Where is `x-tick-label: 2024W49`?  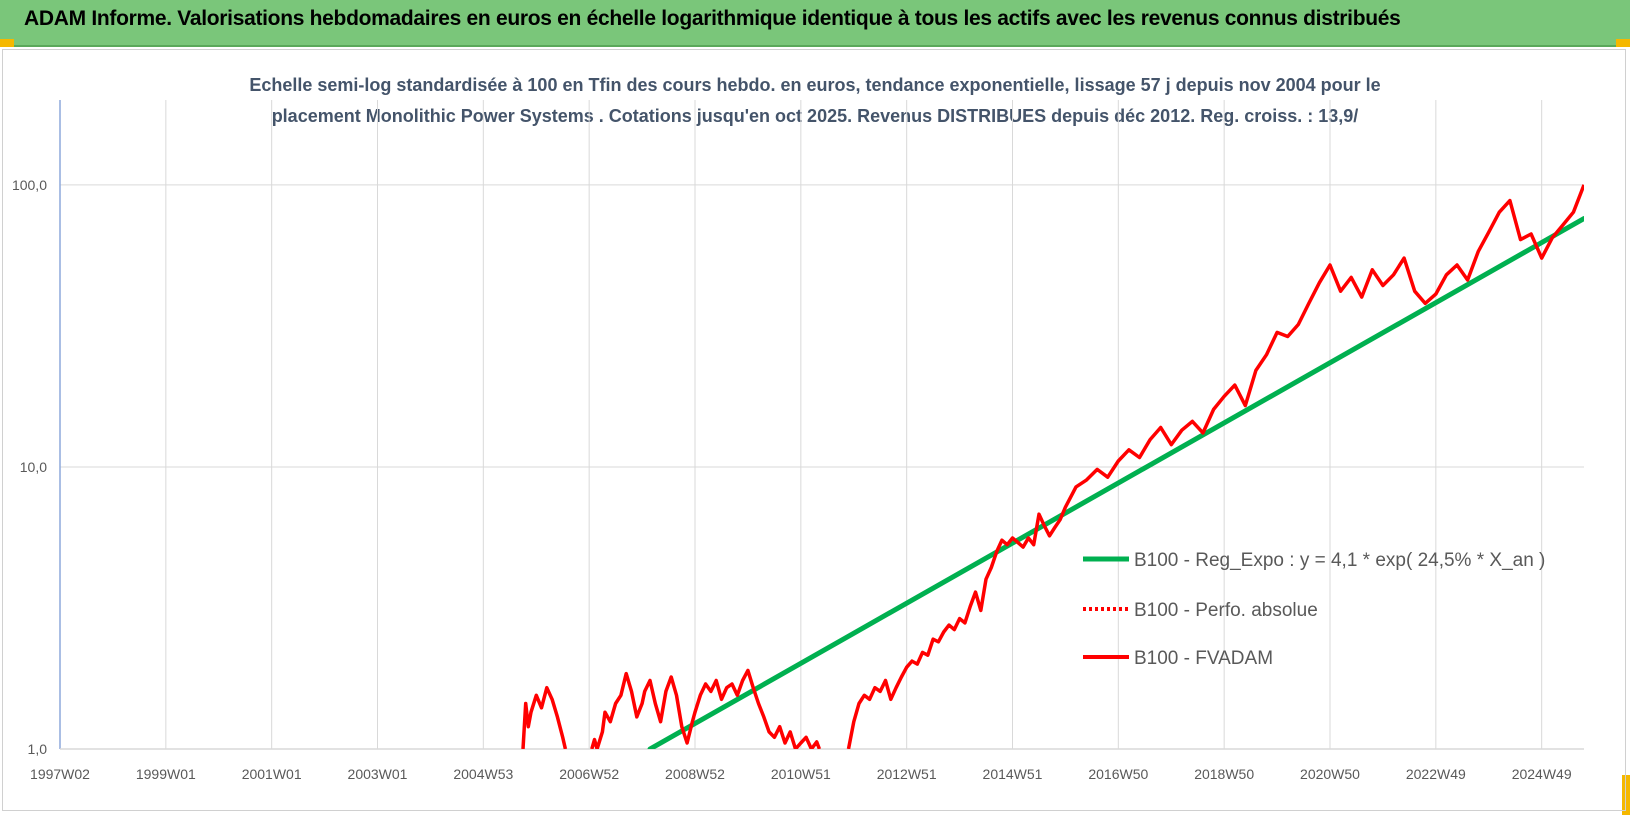
x-tick-label: 2024W49 is located at coordinates (1542, 774).